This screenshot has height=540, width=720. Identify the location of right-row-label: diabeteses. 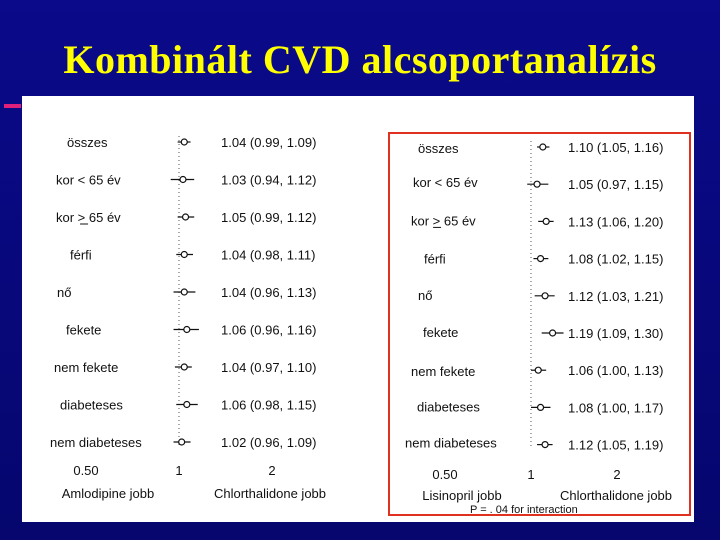
(448, 406).